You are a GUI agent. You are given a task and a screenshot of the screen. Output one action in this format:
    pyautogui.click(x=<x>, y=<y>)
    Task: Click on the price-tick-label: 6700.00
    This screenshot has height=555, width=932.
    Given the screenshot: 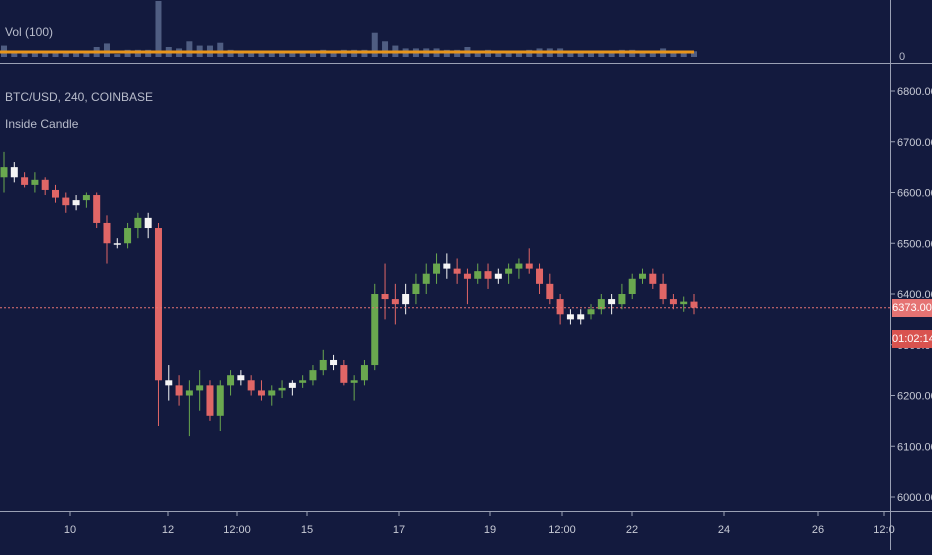 What is the action you would take?
    pyautogui.click(x=914, y=143)
    